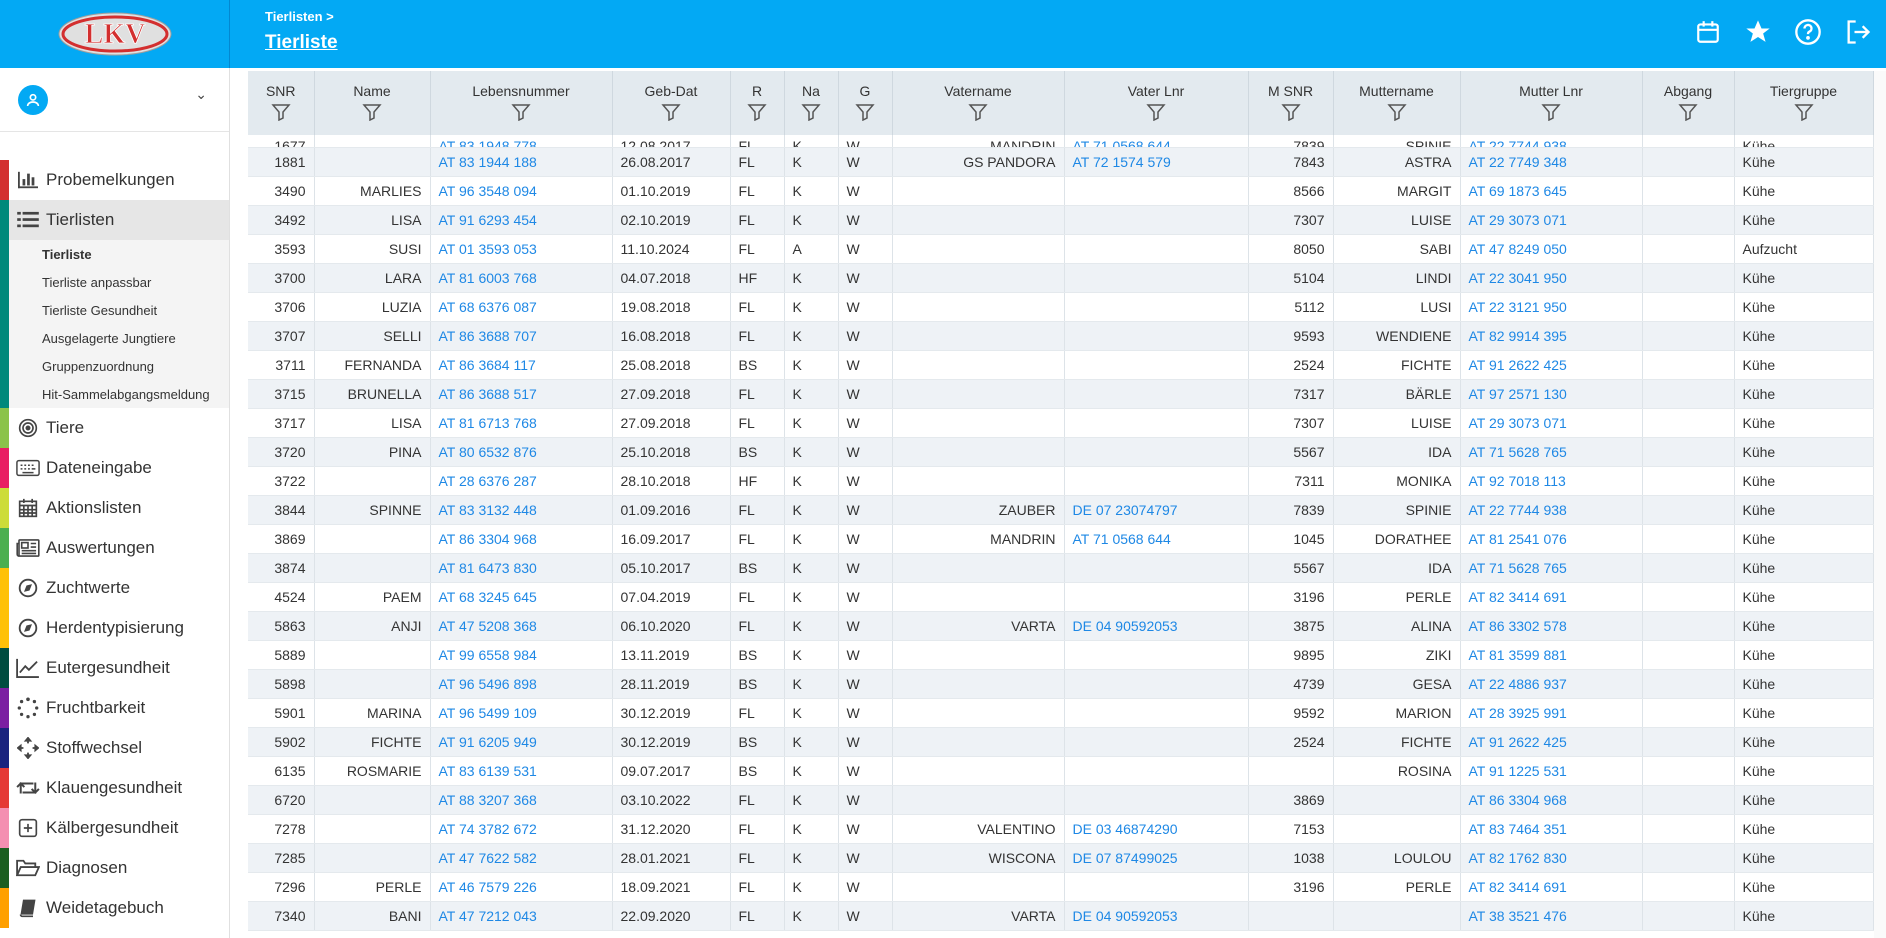 The width and height of the screenshot is (1886, 938). What do you see at coordinates (1708, 32) in the screenshot?
I see `calendar-icon` at bounding box center [1708, 32].